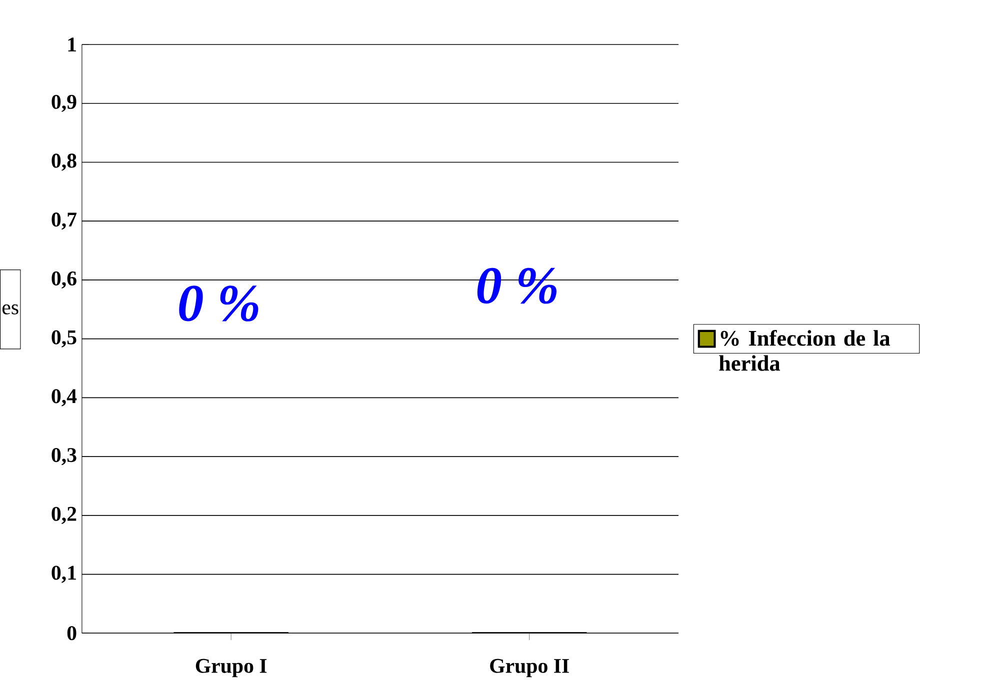  I want to click on annotation: 0 %, so click(218, 303).